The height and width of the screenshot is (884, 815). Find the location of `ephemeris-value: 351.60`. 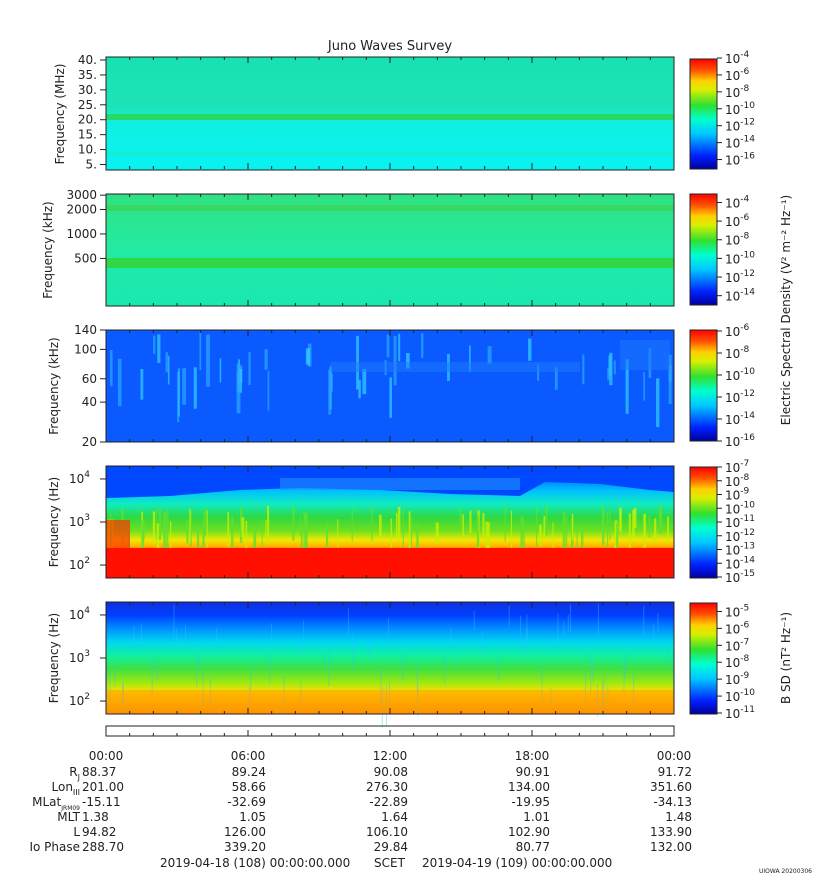

ephemeris-value: 351.60 is located at coordinates (671, 787).